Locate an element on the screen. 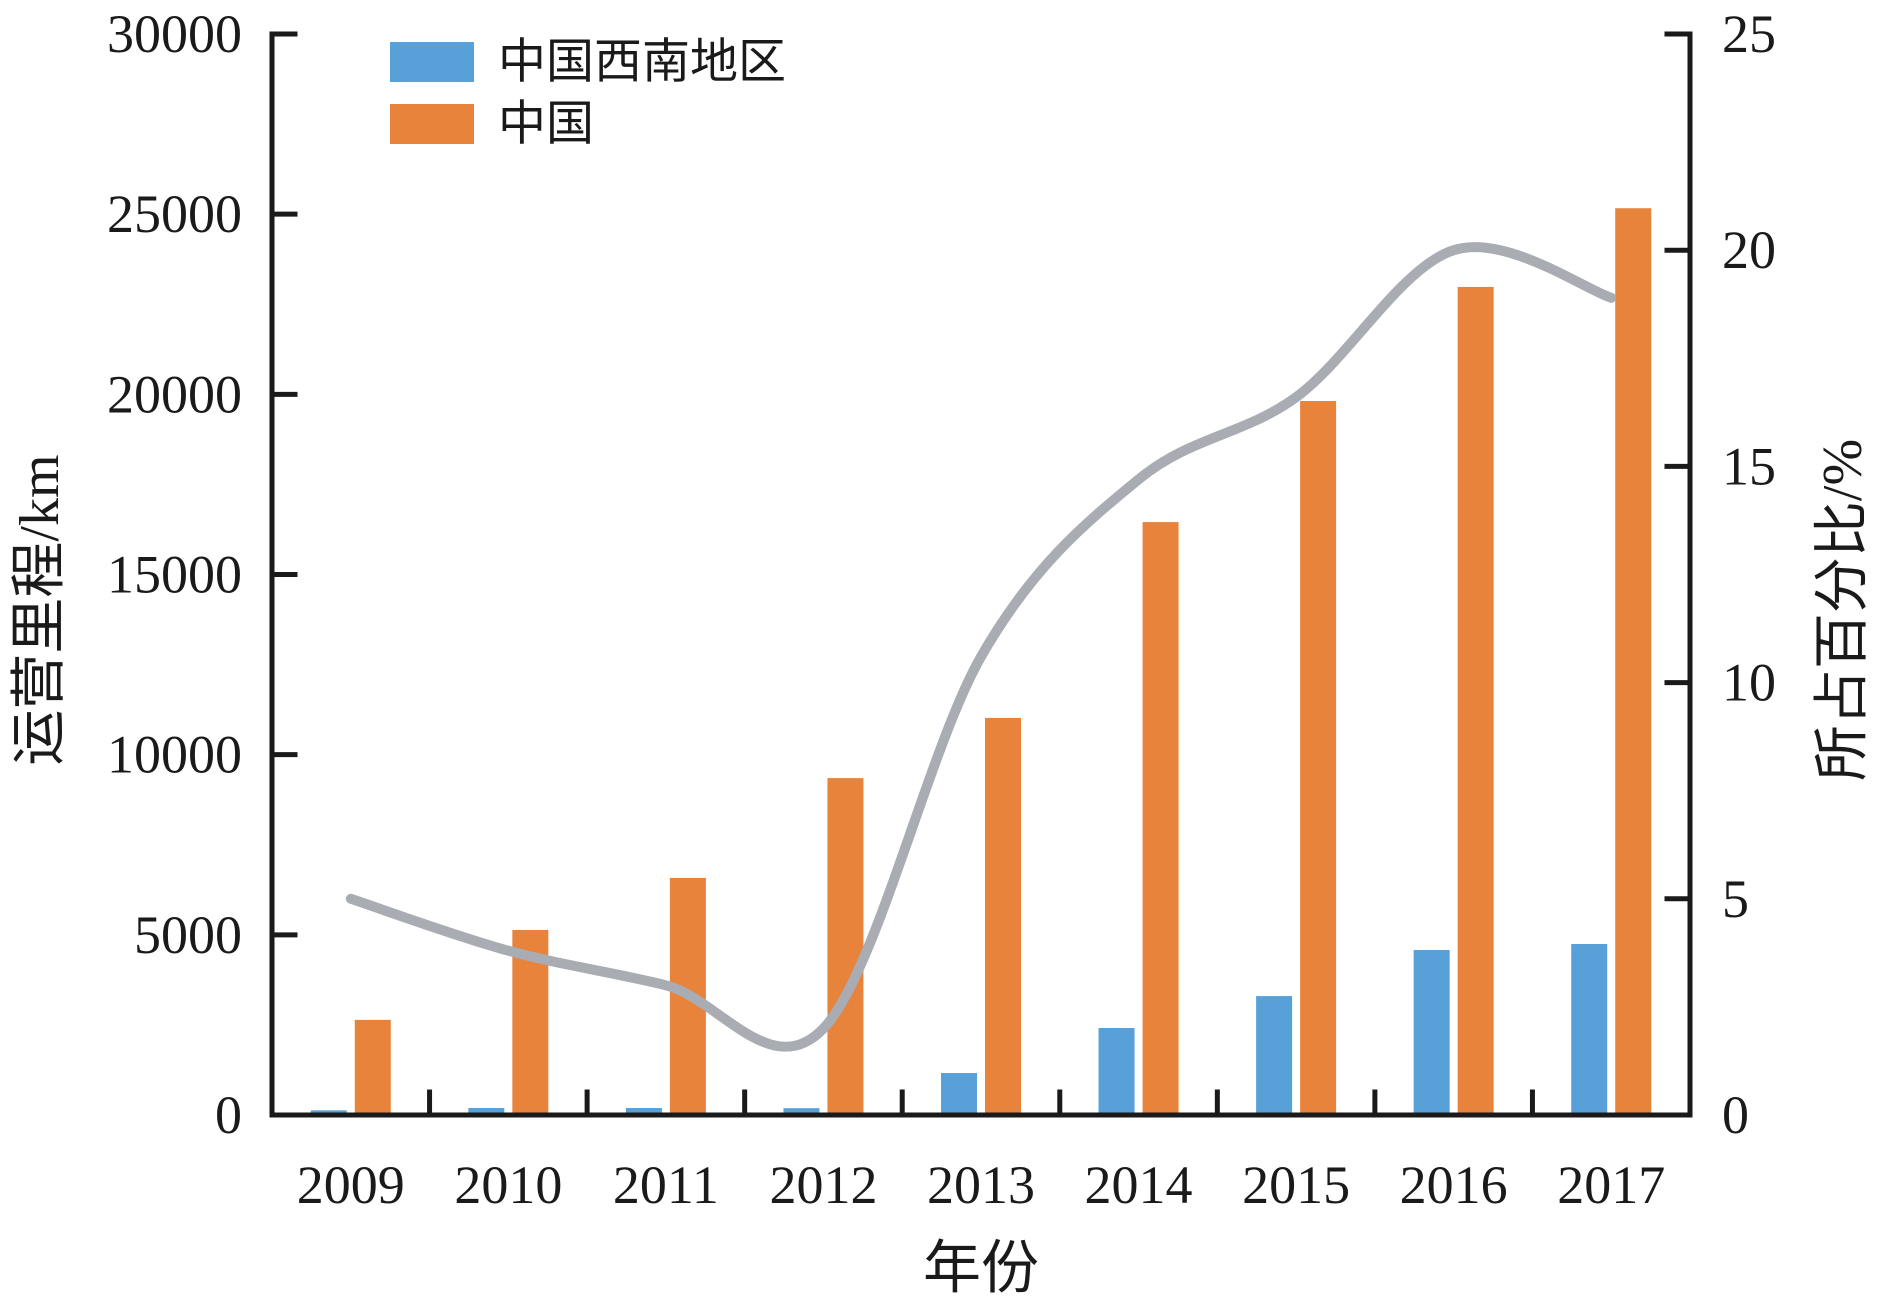 The width and height of the screenshot is (1881, 1309). bar-southwest-2016 is located at coordinates (1431, 1032).